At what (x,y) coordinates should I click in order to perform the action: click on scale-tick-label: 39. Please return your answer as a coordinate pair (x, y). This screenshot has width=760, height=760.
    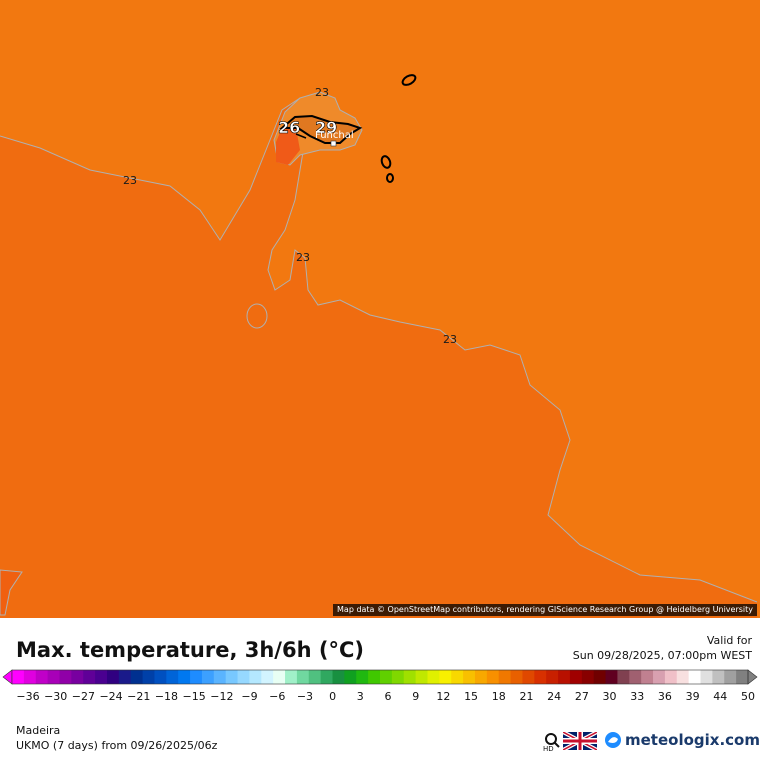
    Looking at the image, I should click on (693, 696).